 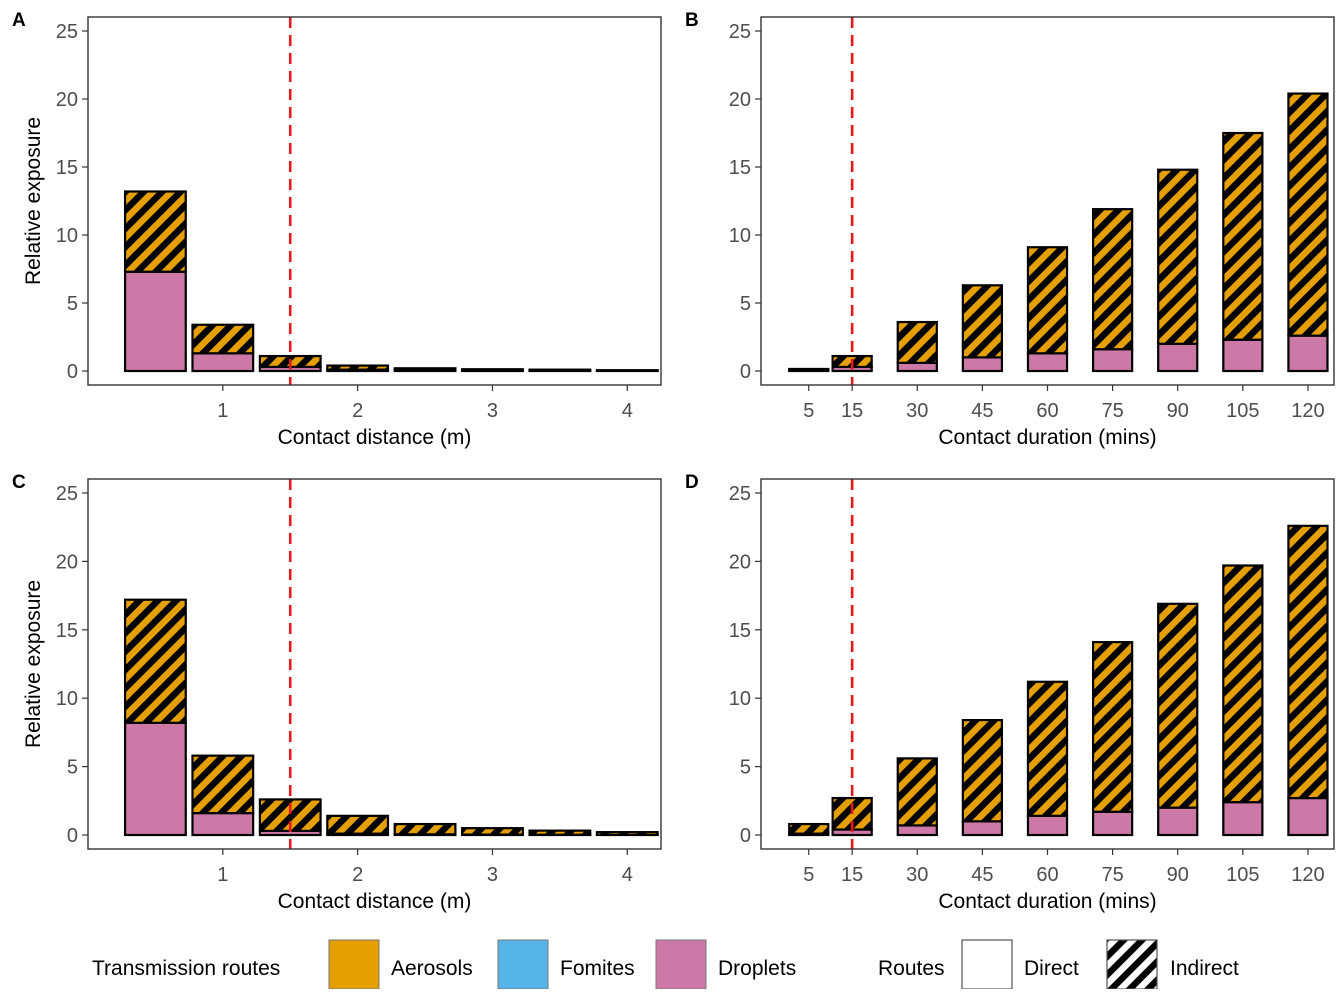 What do you see at coordinates (19, 20) in the screenshot?
I see `panel-letter: A` at bounding box center [19, 20].